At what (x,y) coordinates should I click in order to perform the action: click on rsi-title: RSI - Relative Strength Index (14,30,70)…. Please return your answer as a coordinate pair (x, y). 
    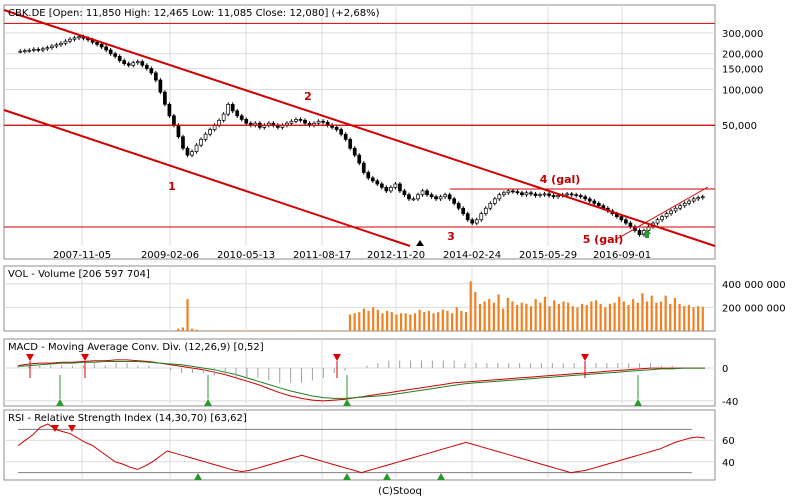
    Looking at the image, I should click on (127, 418).